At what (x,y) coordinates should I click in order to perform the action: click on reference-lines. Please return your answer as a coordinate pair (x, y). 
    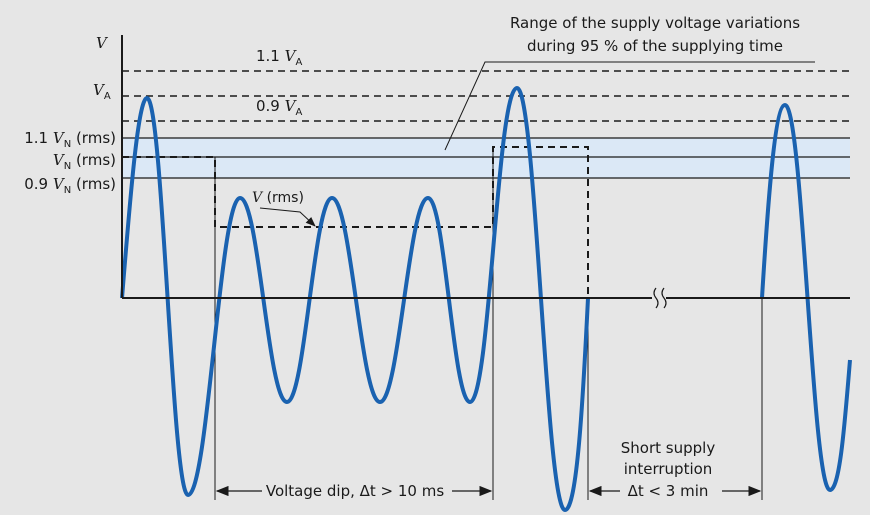
    Looking at the image, I should click on (486, 158).